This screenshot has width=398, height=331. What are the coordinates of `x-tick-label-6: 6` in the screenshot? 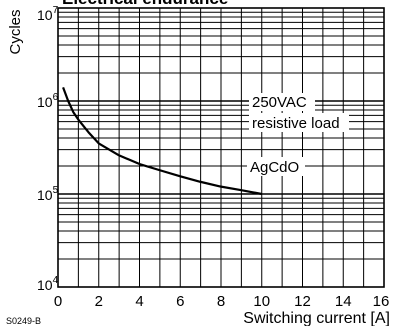 It's located at (180, 301).